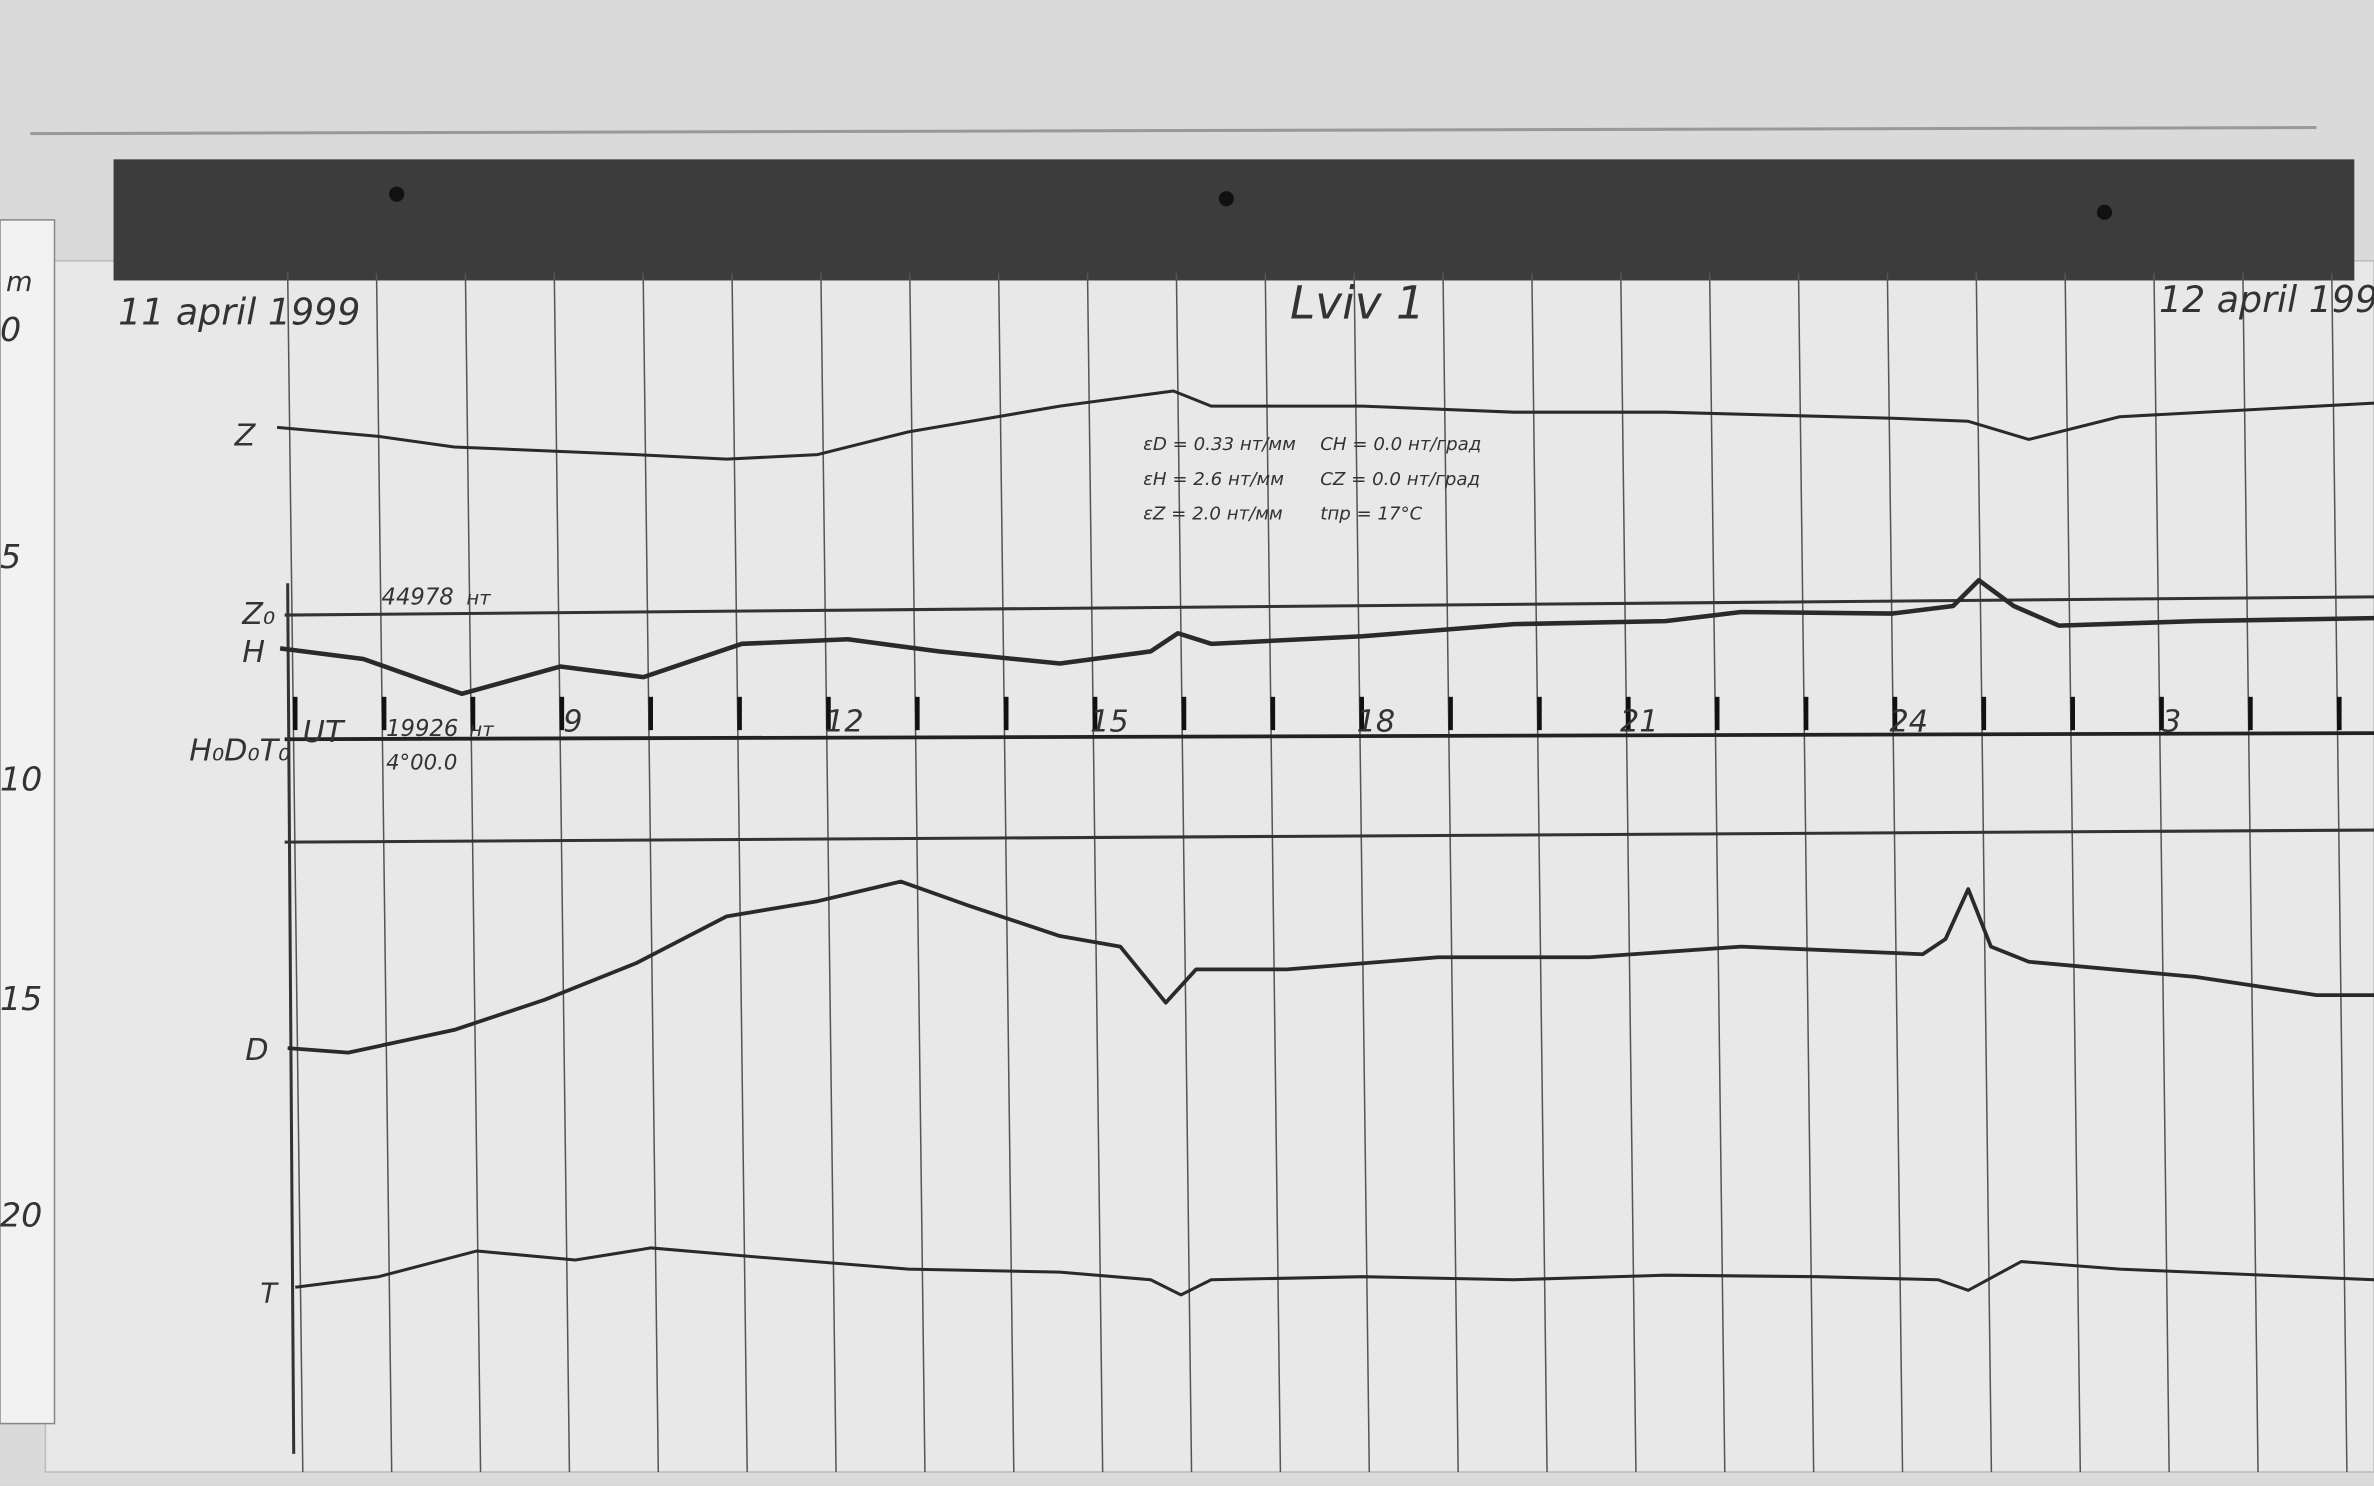  Describe the element at coordinates (1334, 1271) in the screenshot. I see `t-trace` at that location.